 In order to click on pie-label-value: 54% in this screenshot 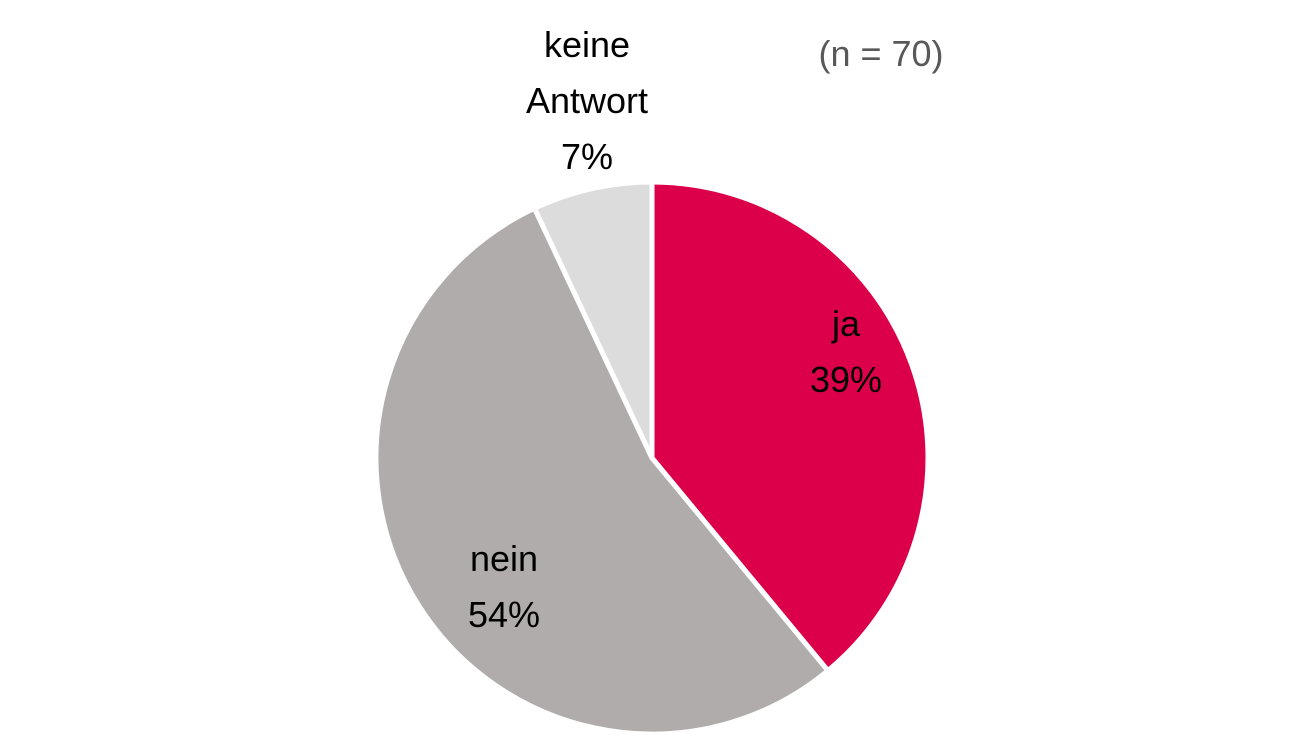, I will do `click(504, 614)`.